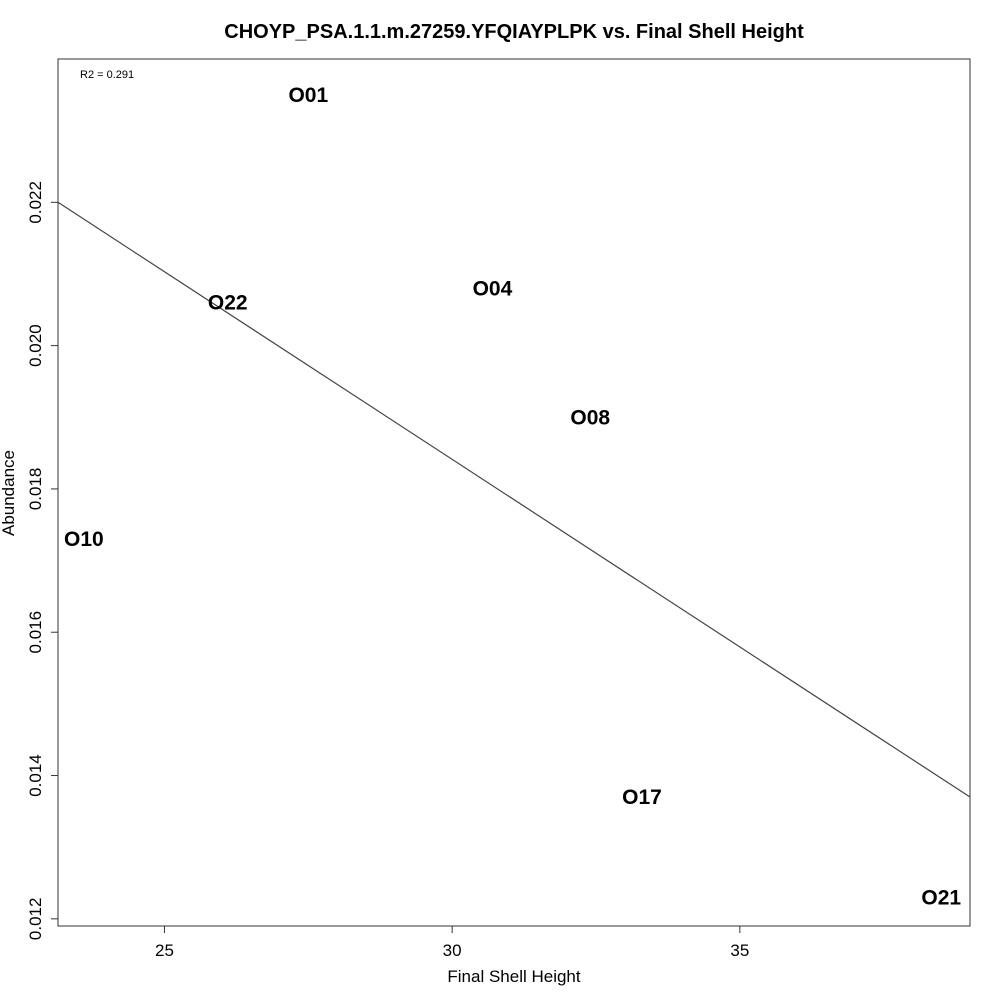  I want to click on point-label-o01: O01, so click(308, 95).